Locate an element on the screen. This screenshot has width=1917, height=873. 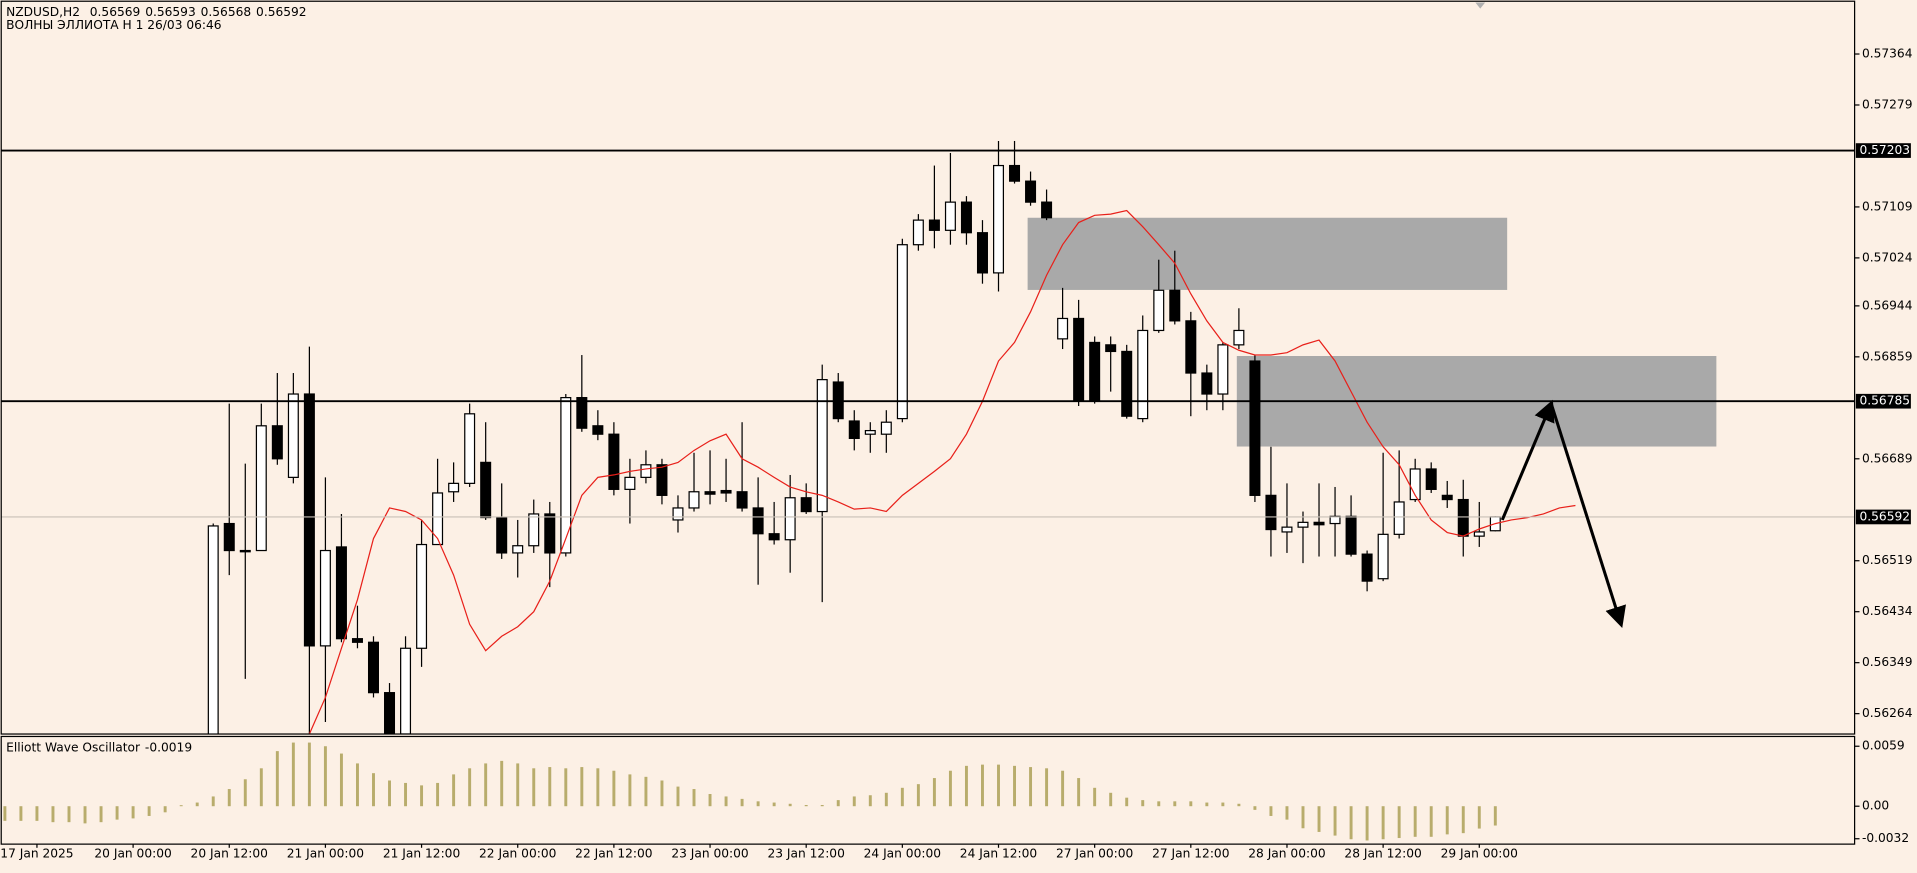
x-tick-label: 29 Jan 00:00 is located at coordinates (1479, 853).